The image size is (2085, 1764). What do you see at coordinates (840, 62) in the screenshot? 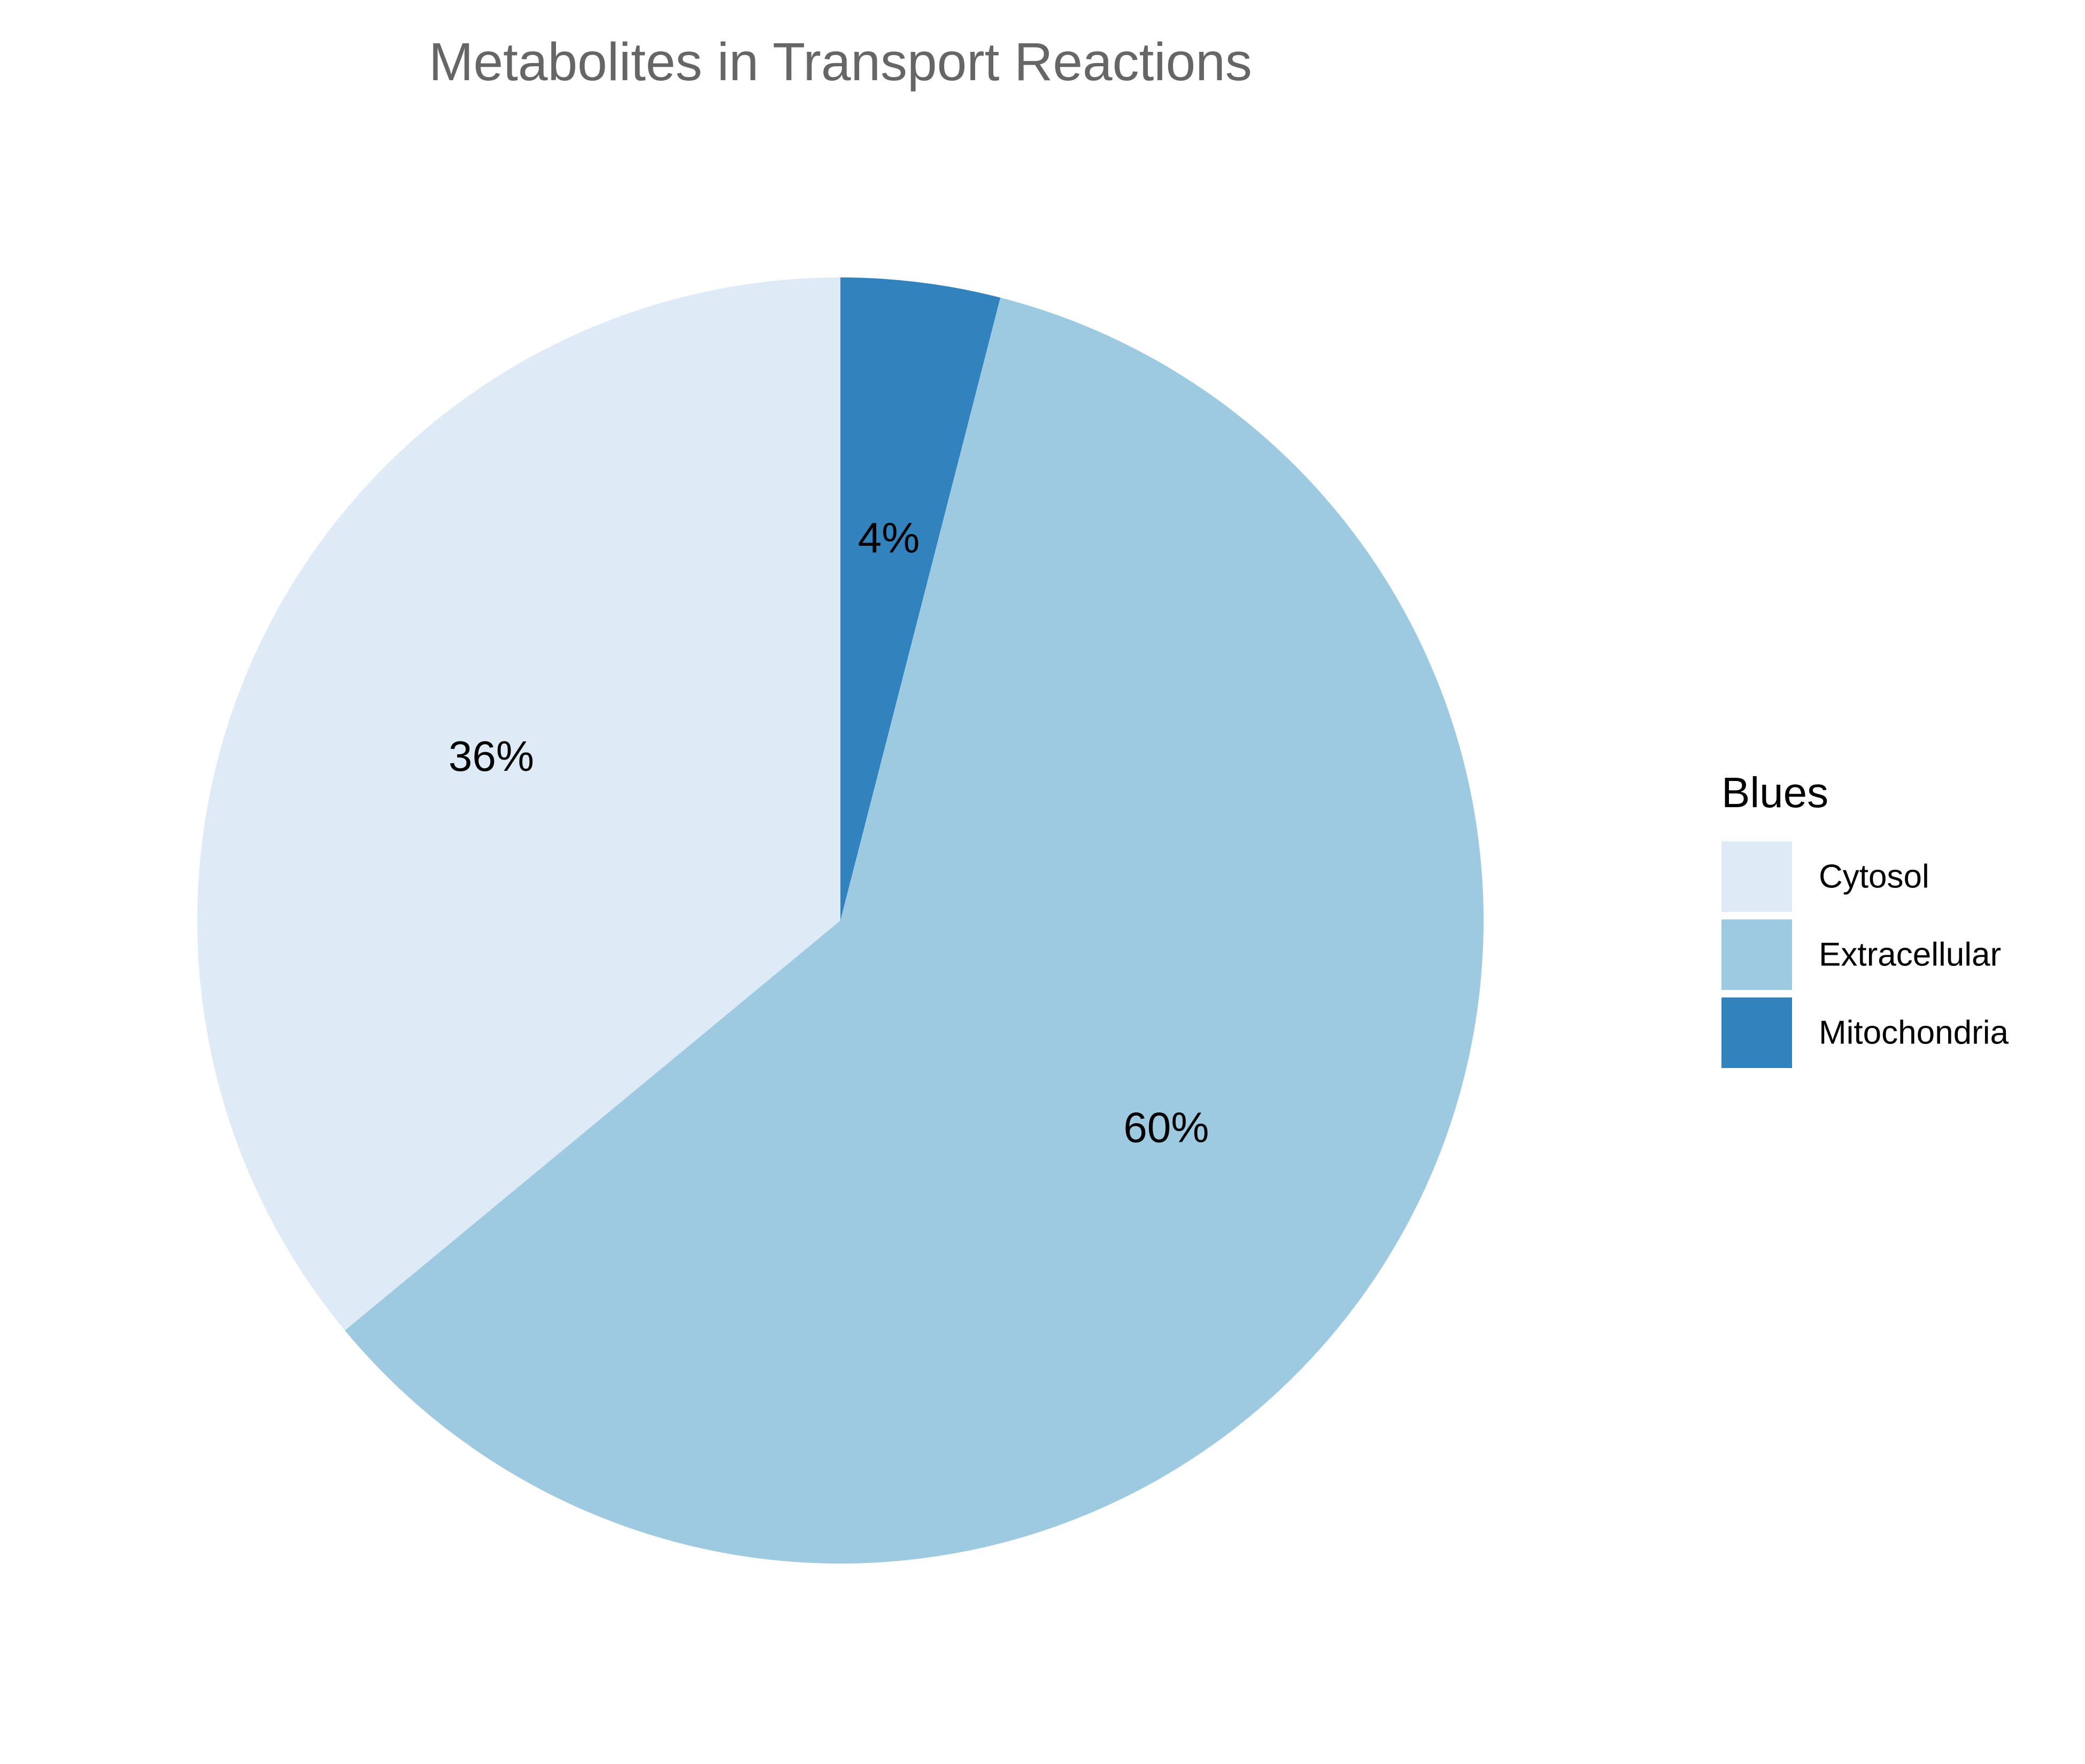
I see `chart-title: Metabolites in Transport Reactions` at bounding box center [840, 62].